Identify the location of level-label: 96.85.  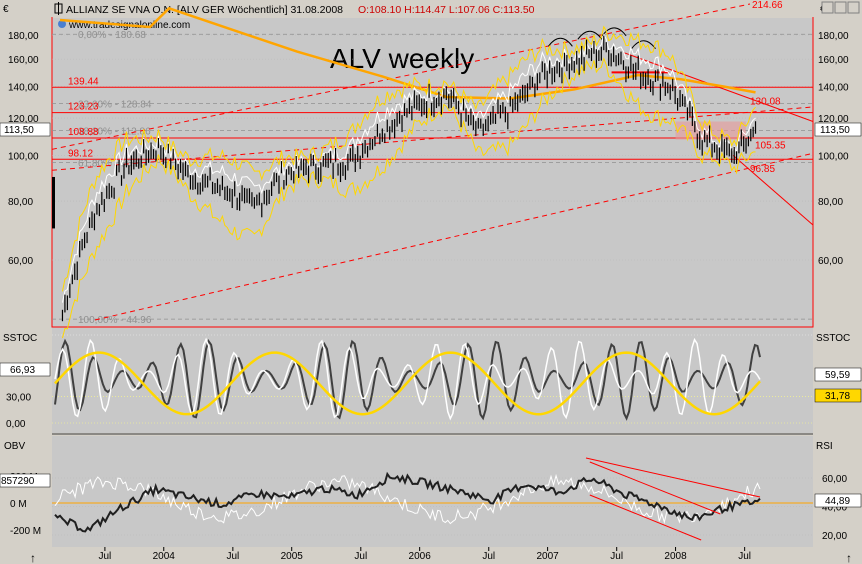
(762, 169).